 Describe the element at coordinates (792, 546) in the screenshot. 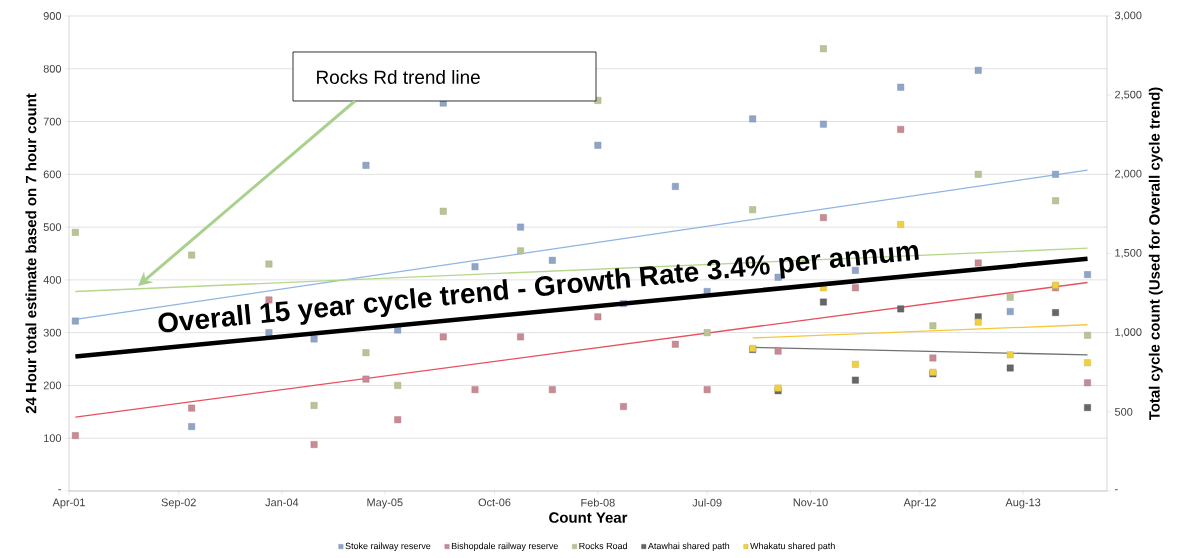

I see `legend-label: Whakatu shared path` at that location.